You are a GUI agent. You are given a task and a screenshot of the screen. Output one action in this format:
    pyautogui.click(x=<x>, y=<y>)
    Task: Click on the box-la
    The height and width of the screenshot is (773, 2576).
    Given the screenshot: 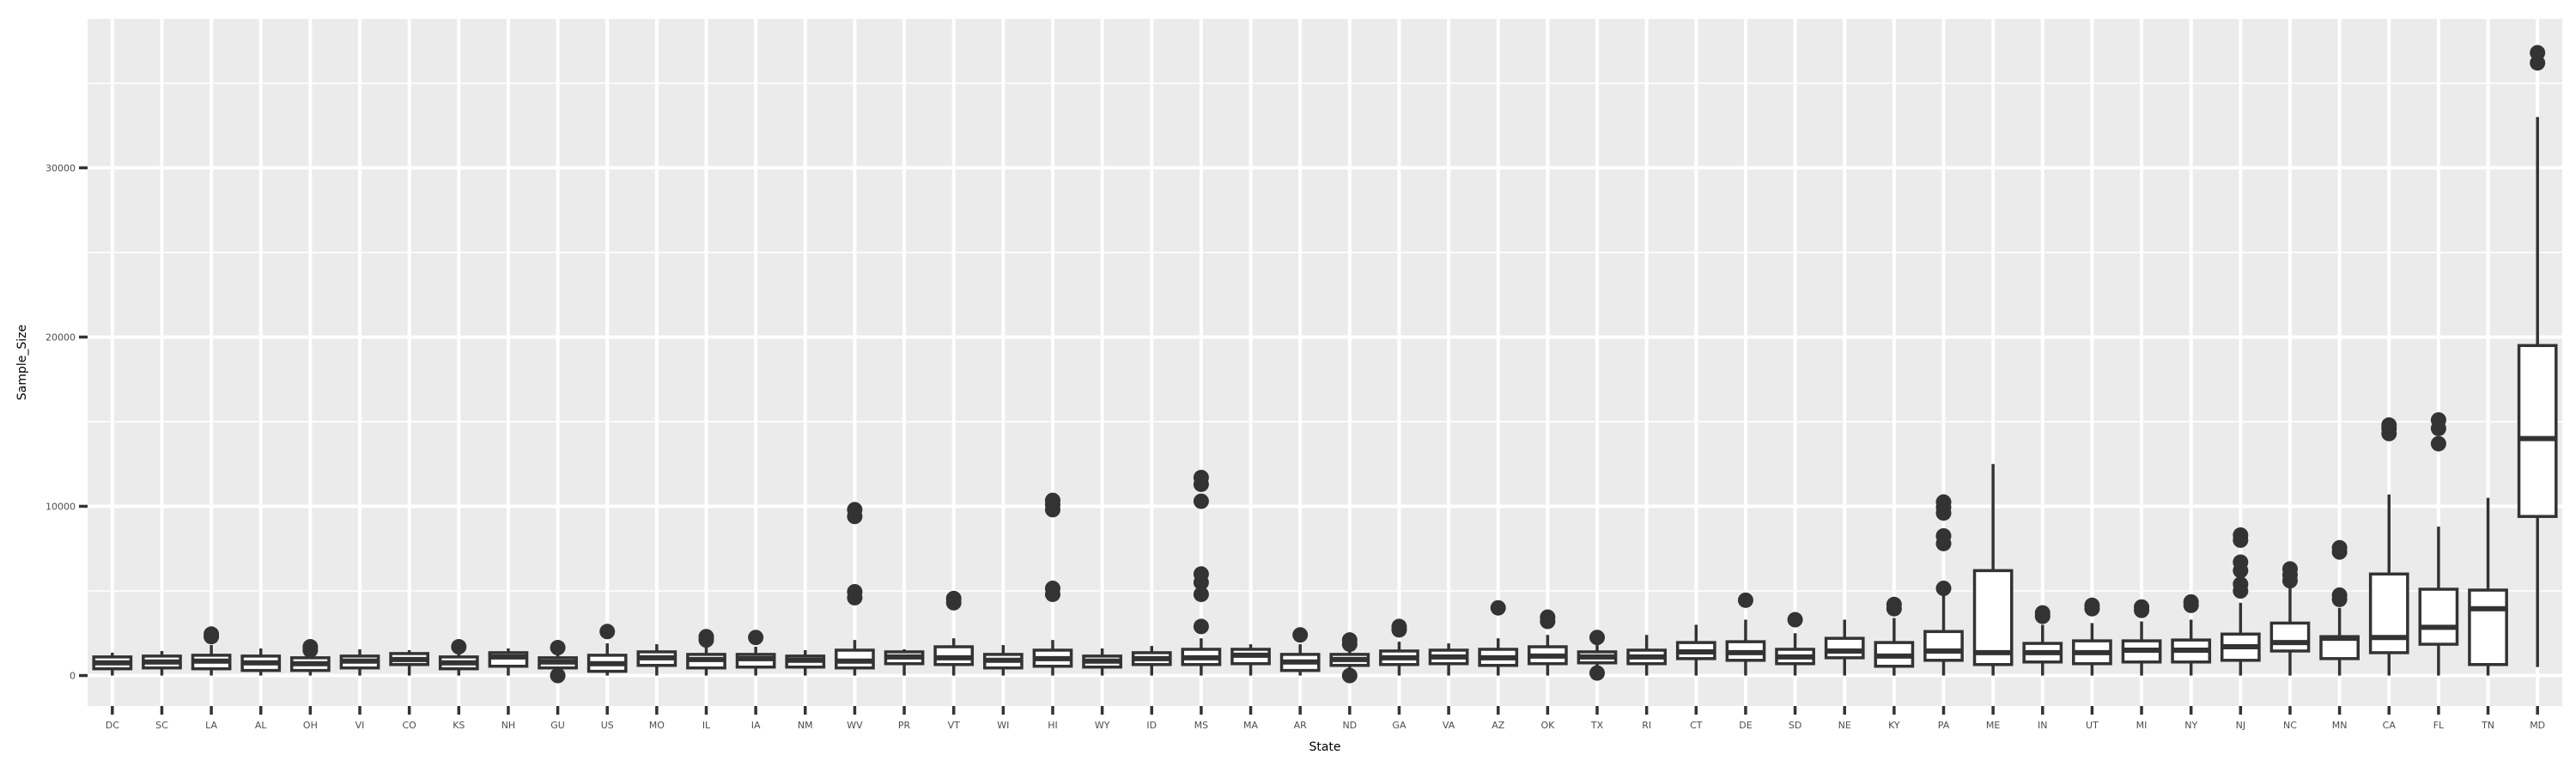 What is the action you would take?
    pyautogui.click(x=212, y=651)
    